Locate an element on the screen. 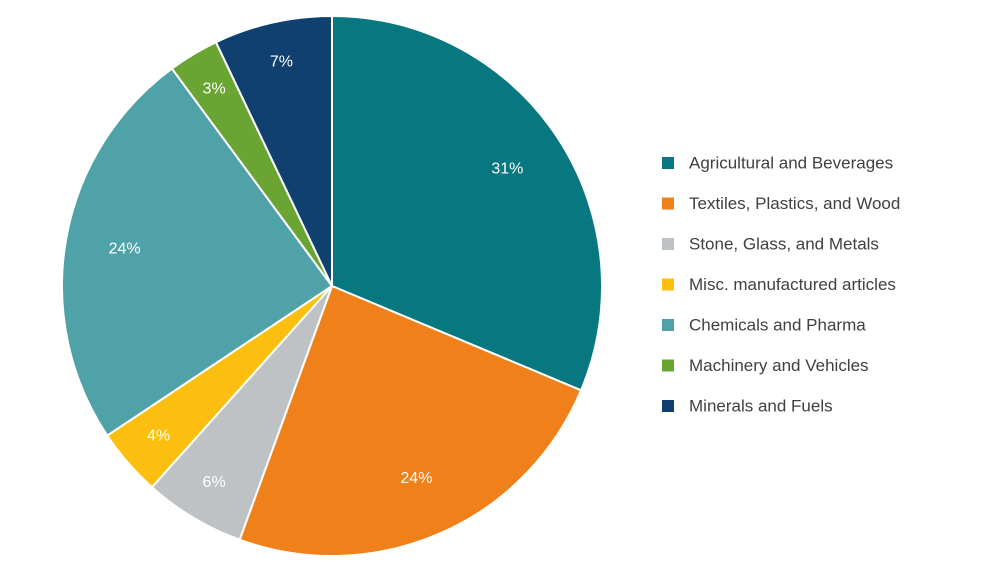 The height and width of the screenshot is (568, 996). legend-label: Textiles, Plastics, and Wood is located at coordinates (794, 203).